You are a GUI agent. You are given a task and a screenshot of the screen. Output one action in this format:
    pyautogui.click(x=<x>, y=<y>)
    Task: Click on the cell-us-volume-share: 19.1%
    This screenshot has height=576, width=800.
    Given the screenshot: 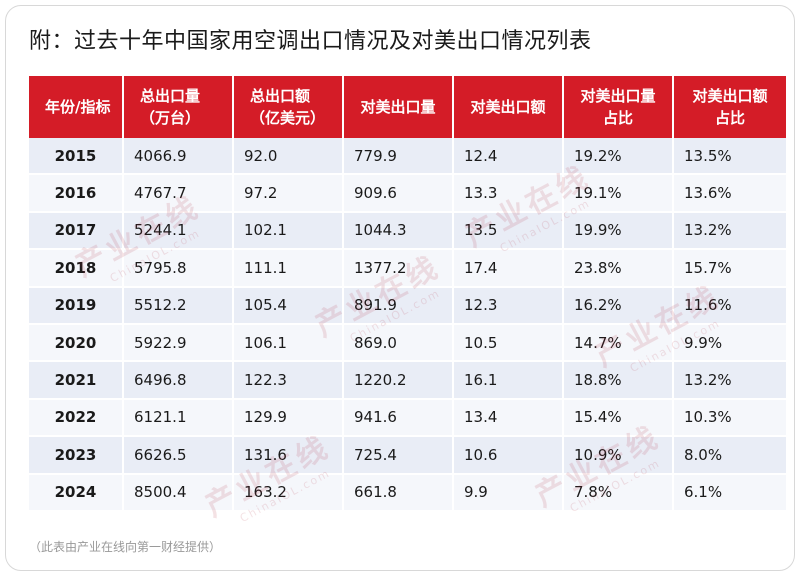 What is the action you would take?
    pyautogui.click(x=619, y=194)
    